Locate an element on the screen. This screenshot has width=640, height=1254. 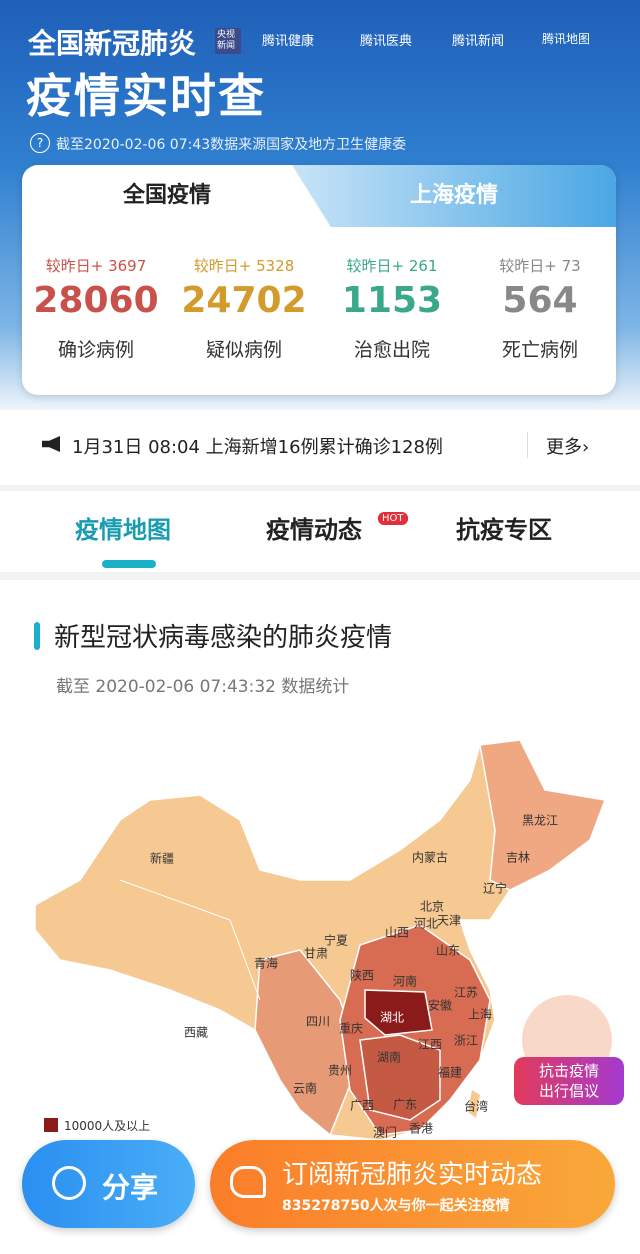
province-label: 甘肃 is located at coordinates (316, 953).